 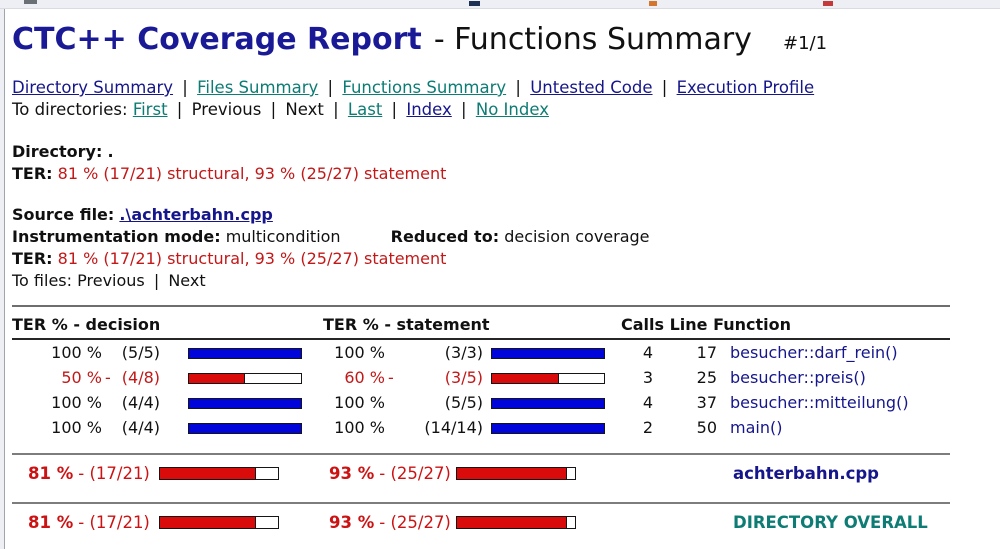 I want to click on header-ter-statement: TER % - statement, so click(x=406, y=324).